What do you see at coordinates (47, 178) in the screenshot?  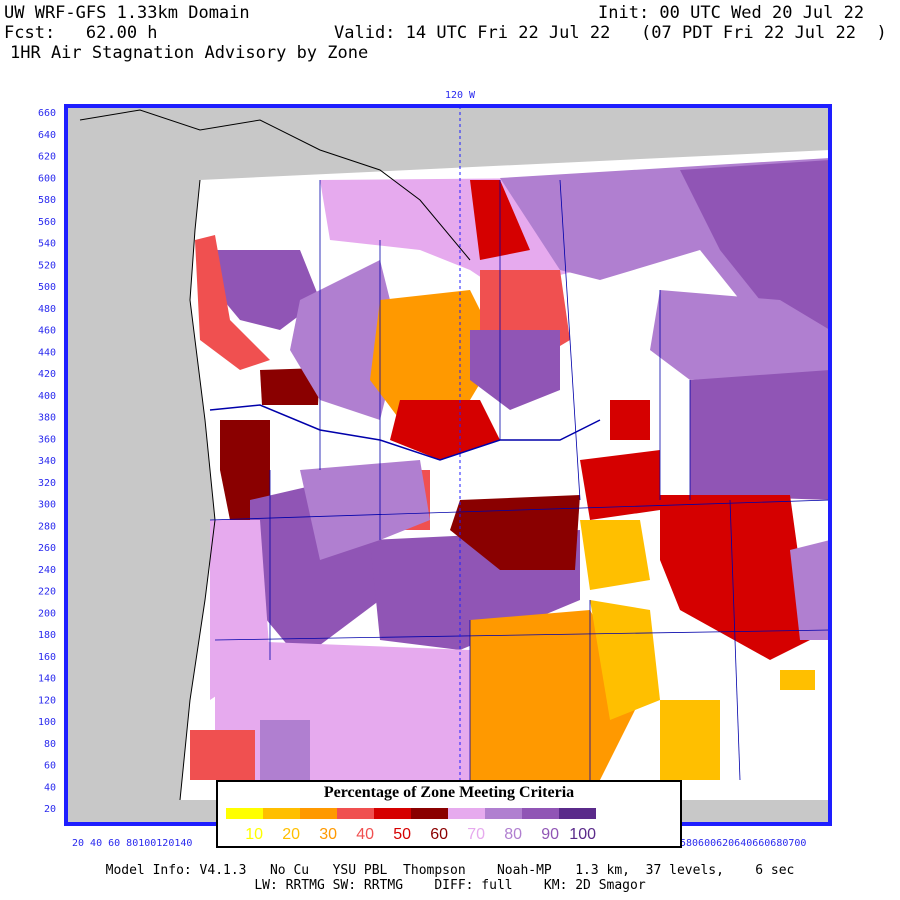 I see `y-tick-label: 600` at bounding box center [47, 178].